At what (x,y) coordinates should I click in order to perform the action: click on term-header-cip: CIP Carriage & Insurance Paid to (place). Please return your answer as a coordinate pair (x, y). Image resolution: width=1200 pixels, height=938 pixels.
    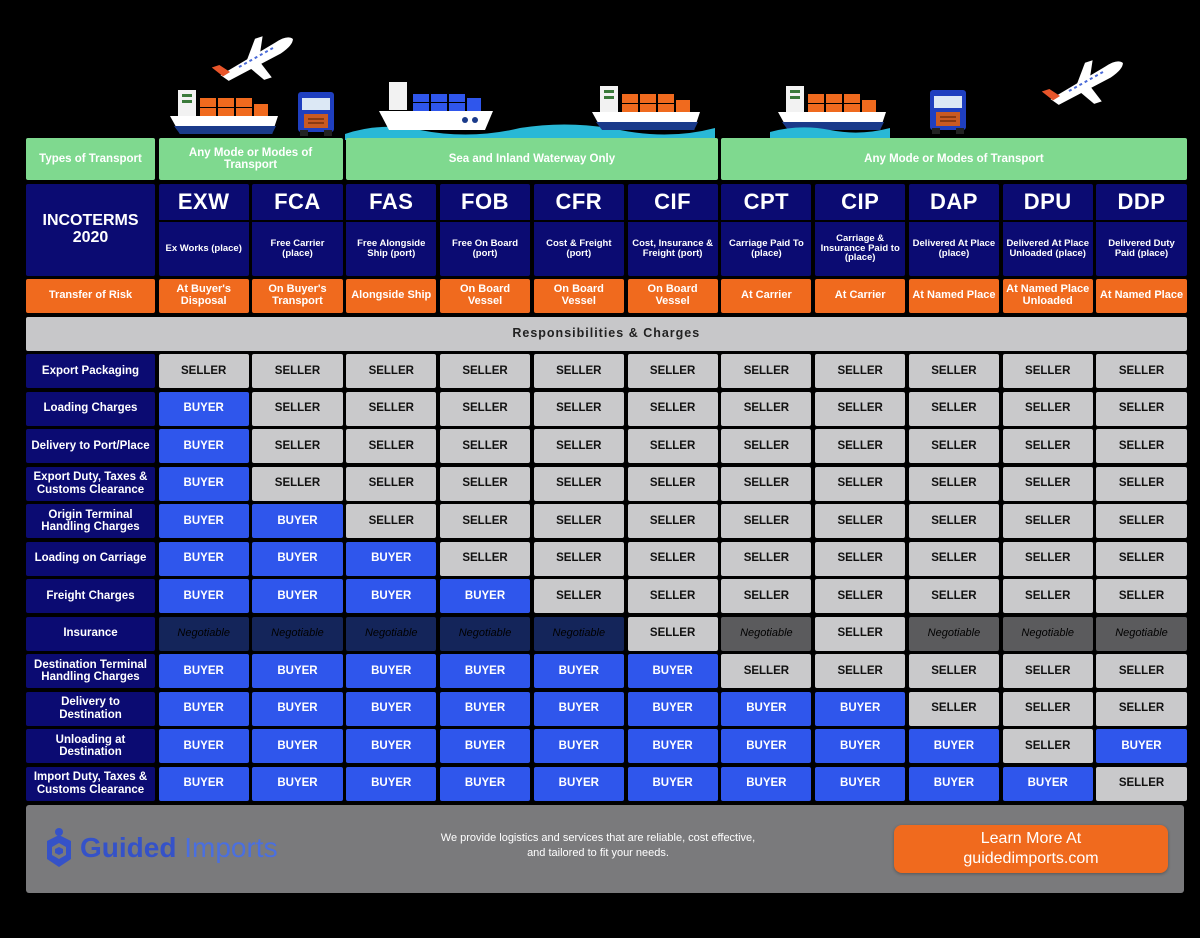
    Looking at the image, I should click on (860, 229).